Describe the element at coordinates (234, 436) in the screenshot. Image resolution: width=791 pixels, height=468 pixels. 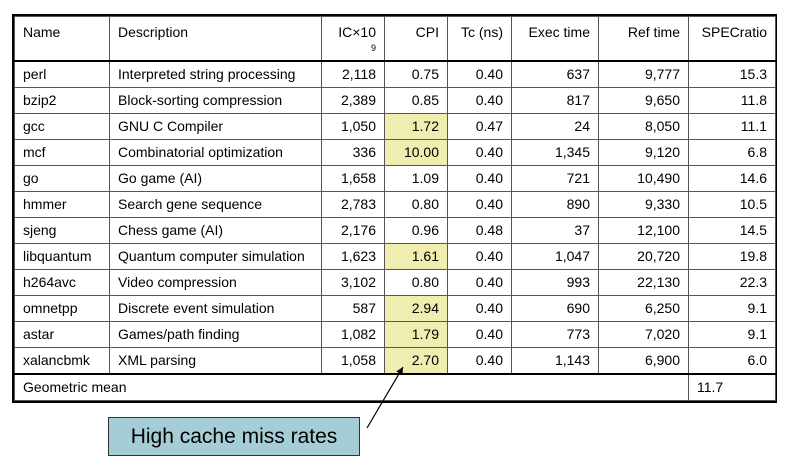
I see `cache-miss-callout: High cache miss rates` at that location.